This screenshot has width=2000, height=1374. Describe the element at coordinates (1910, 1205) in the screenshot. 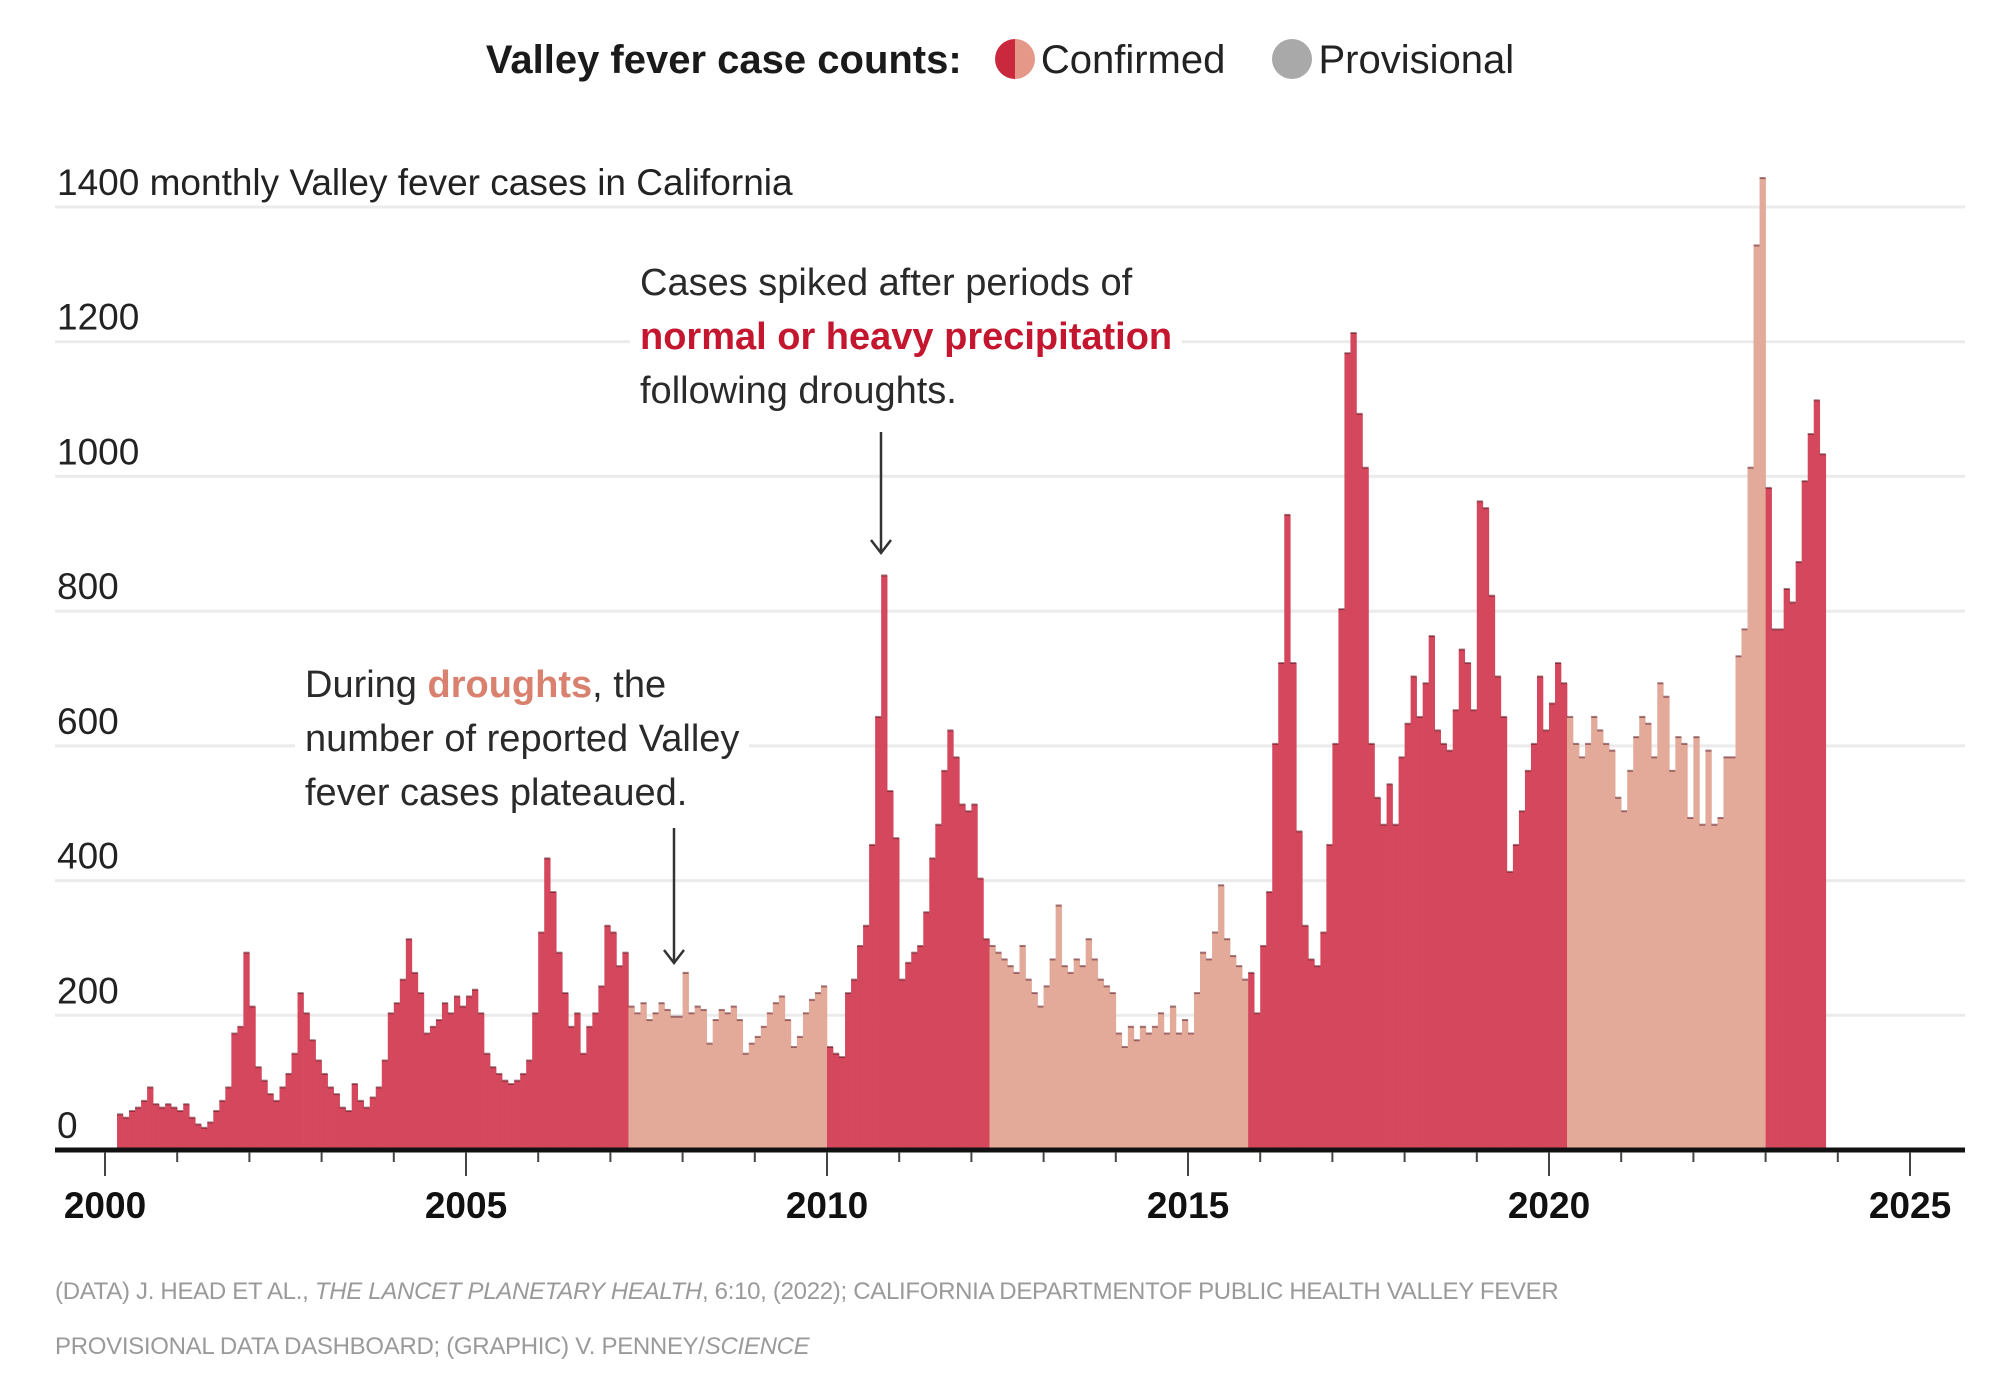

I see `x-tick-label: 2025` at that location.